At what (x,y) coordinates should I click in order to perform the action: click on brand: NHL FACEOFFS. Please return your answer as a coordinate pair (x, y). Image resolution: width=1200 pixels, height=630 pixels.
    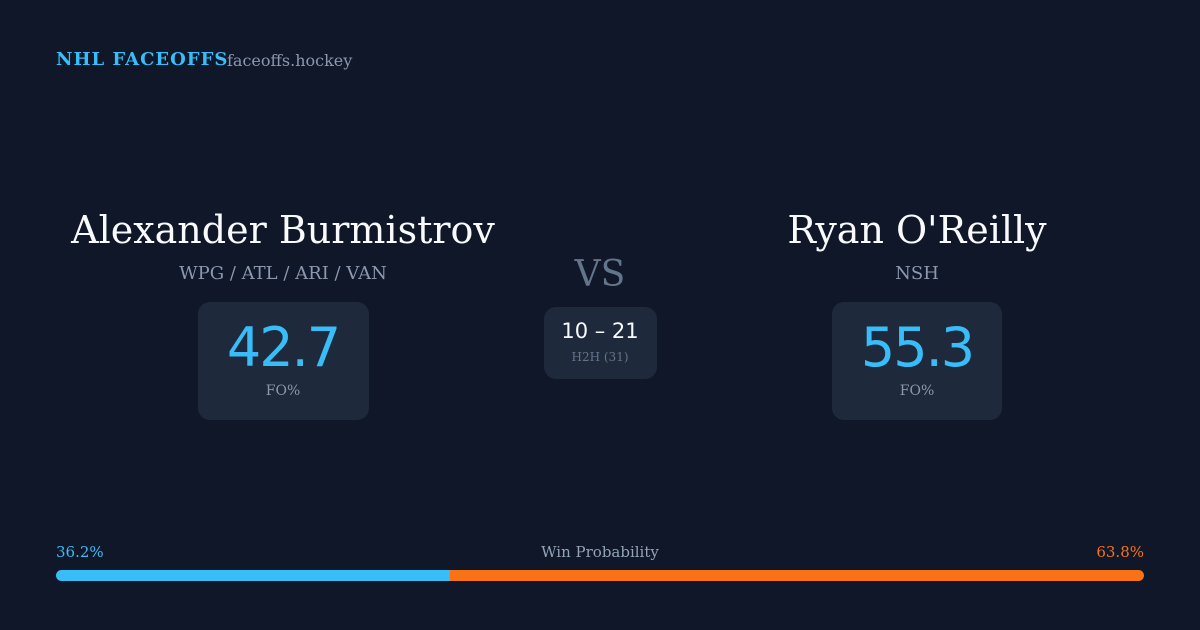
    Looking at the image, I should click on (142, 59).